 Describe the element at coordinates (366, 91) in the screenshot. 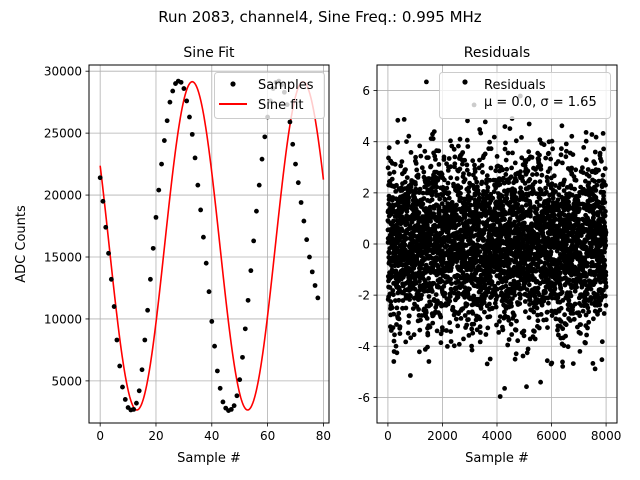

I see `right-ytick-label-6: 6` at that location.